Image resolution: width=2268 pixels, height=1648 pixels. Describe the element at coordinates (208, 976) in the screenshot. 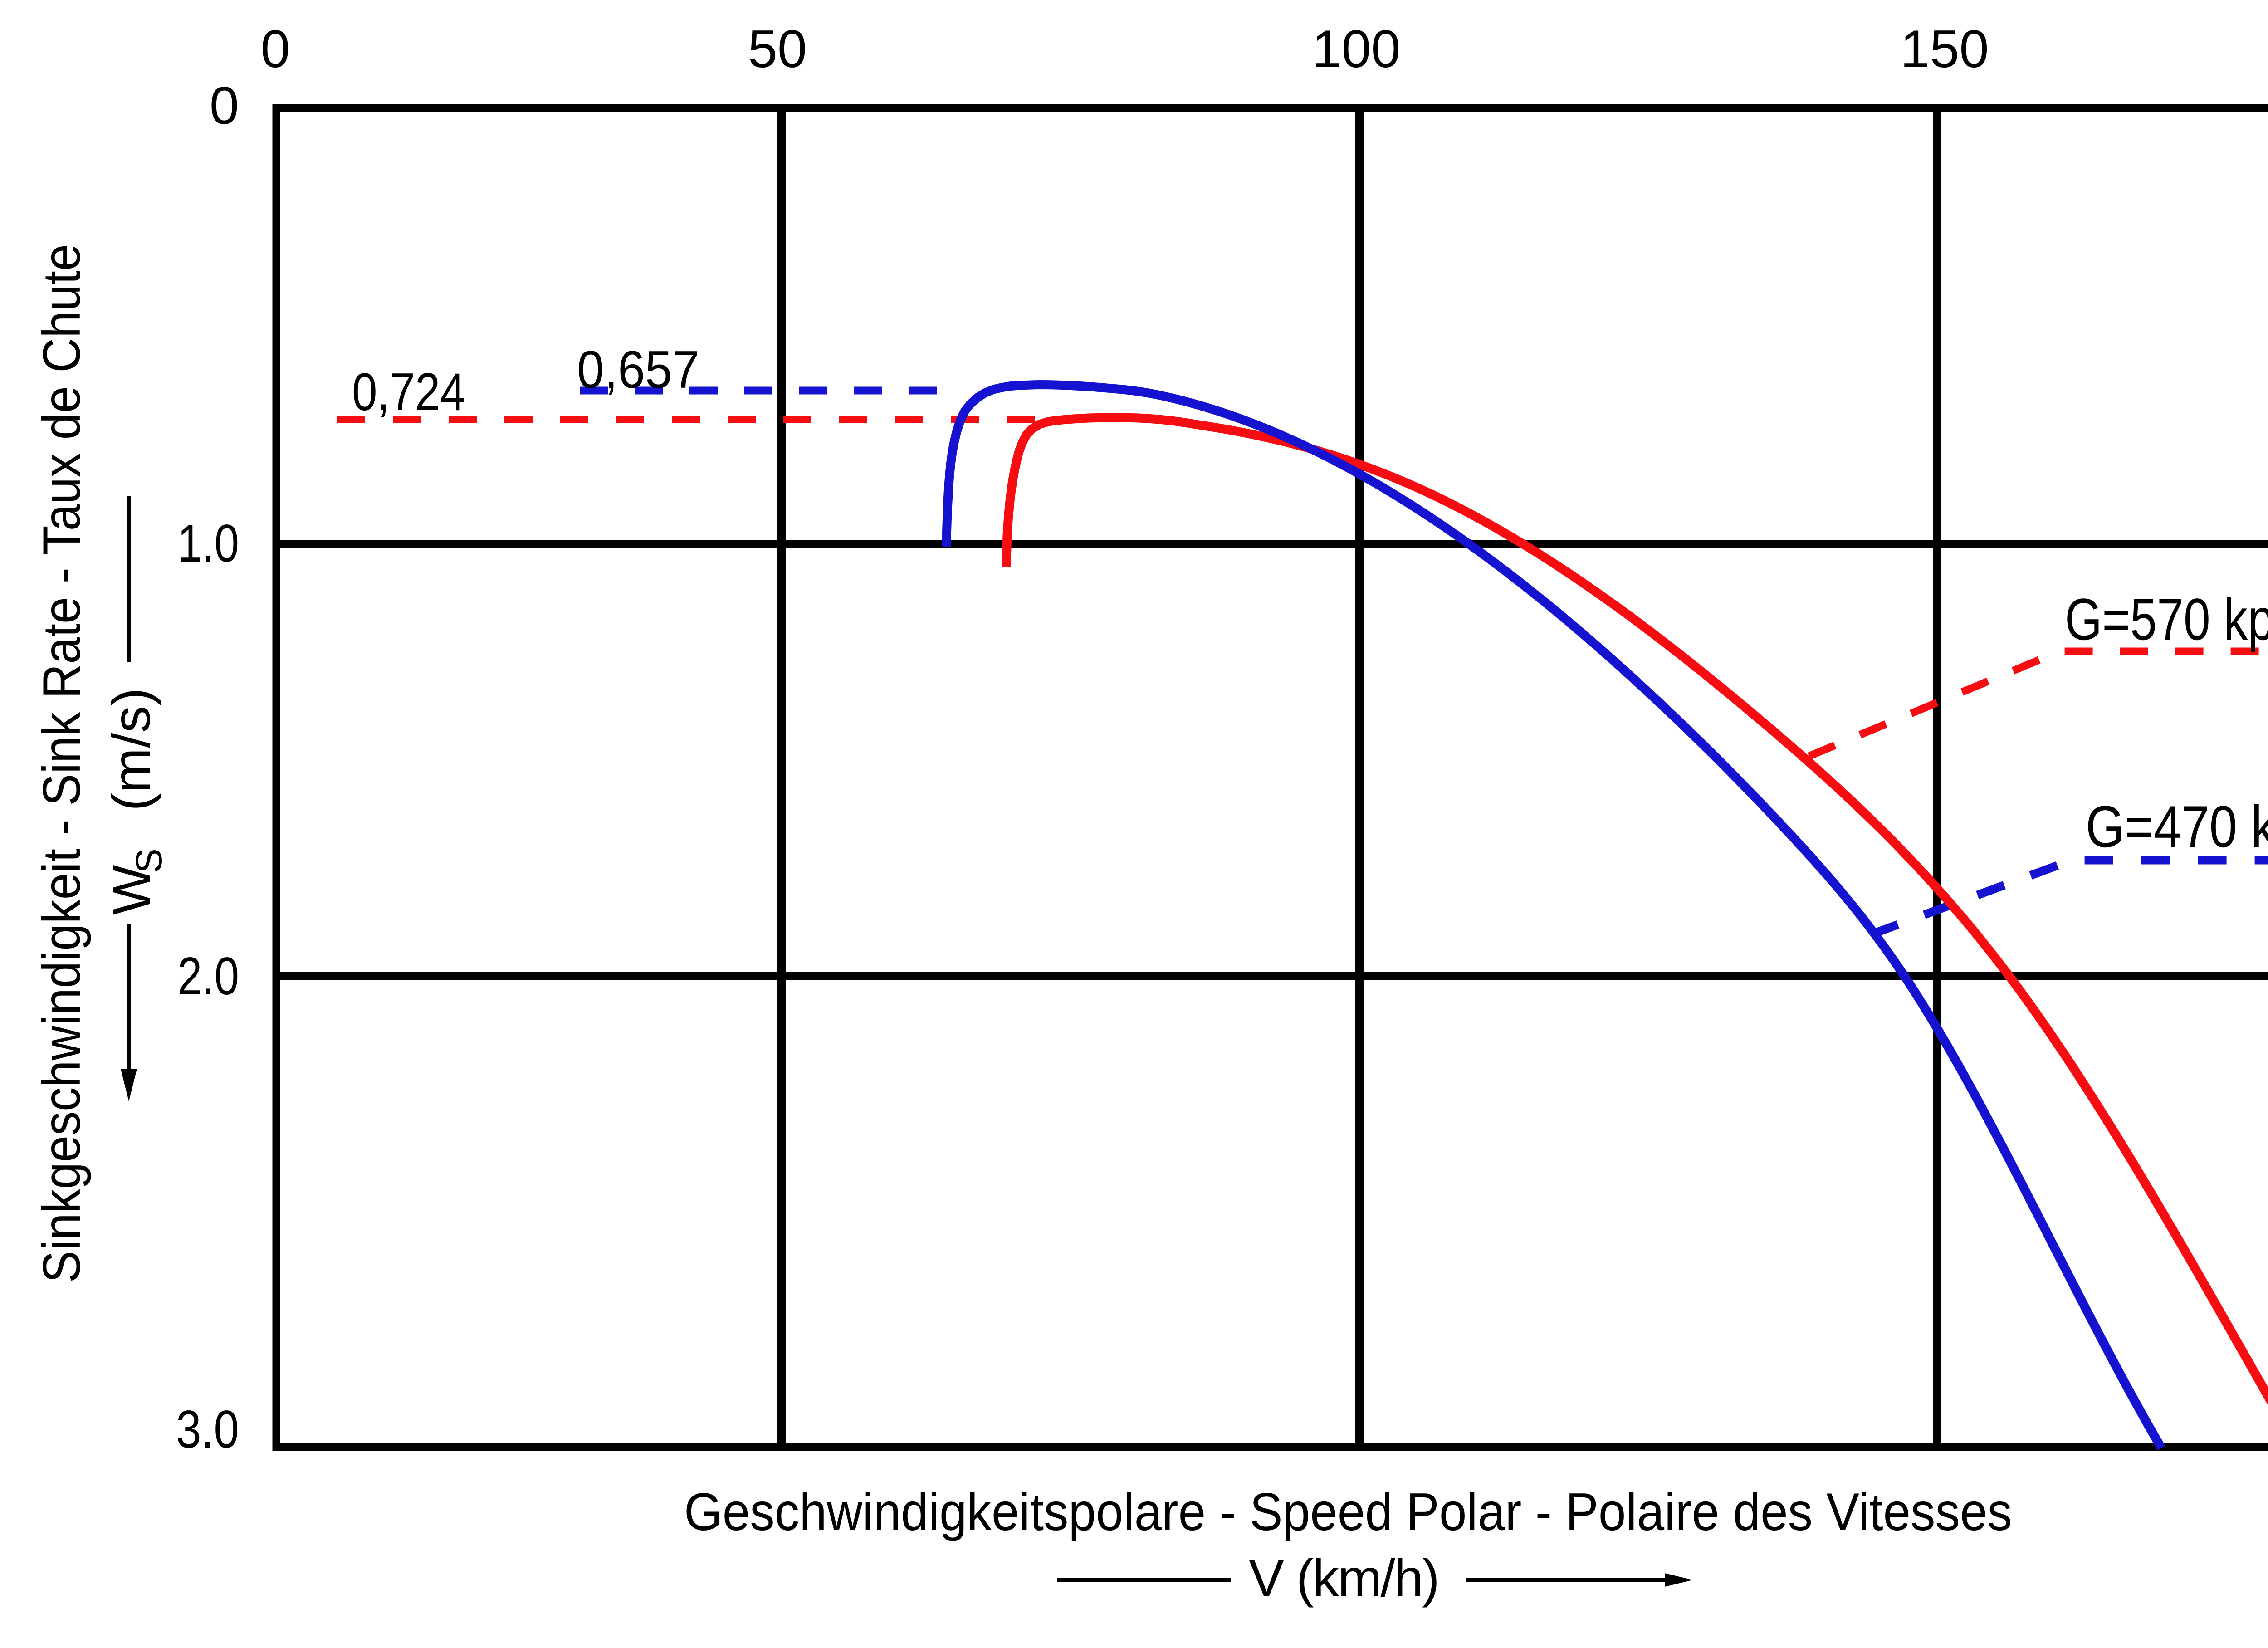

I see `svg-text: 2.0` at that location.